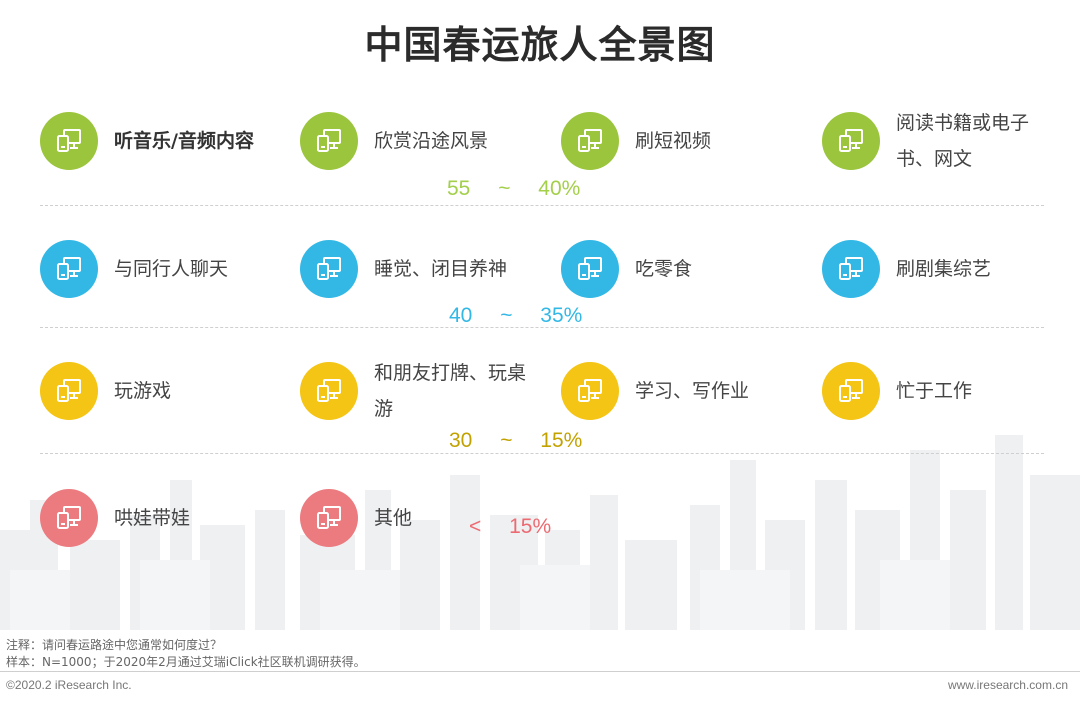  I want to click on activity-item: 欣赏沿途风景, so click(425, 142).